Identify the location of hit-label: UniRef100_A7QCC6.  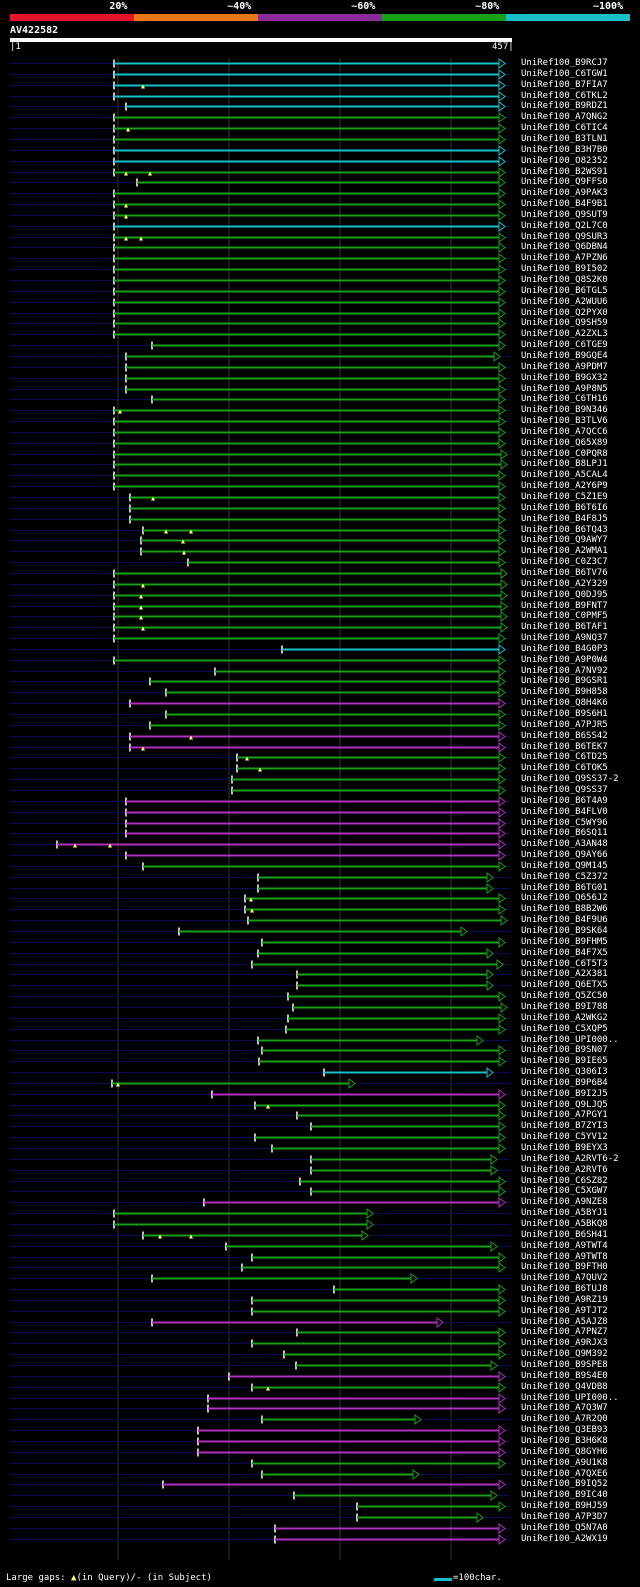
(564, 431).